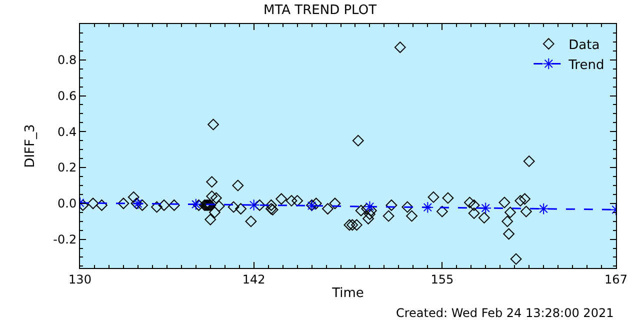  I want to click on y-axis-title: DIFF_3, so click(30, 146).